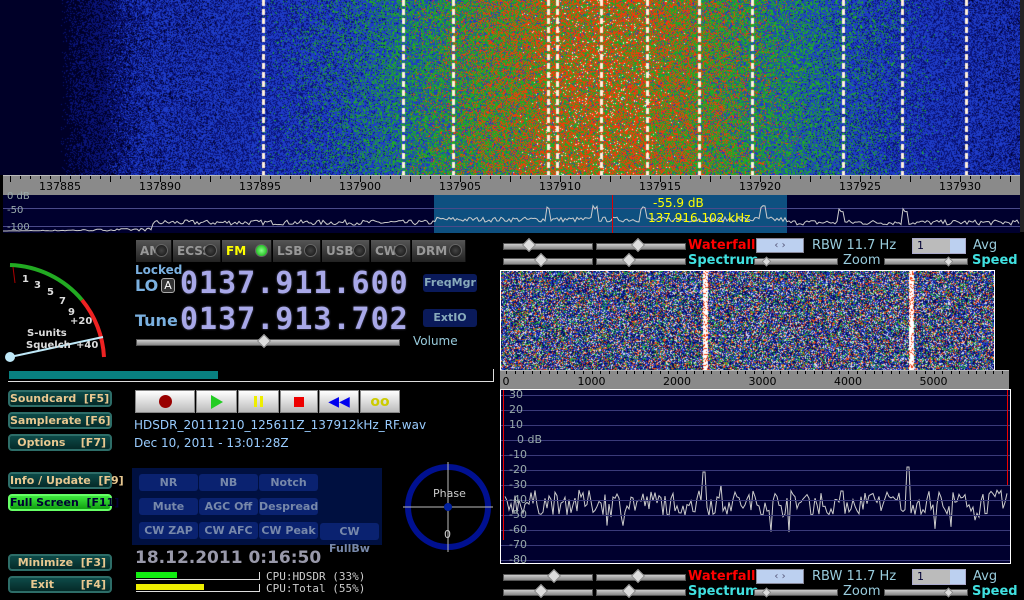 The width and height of the screenshot is (1024, 600). Describe the element at coordinates (299, 401) in the screenshot. I see `stop-button` at that location.